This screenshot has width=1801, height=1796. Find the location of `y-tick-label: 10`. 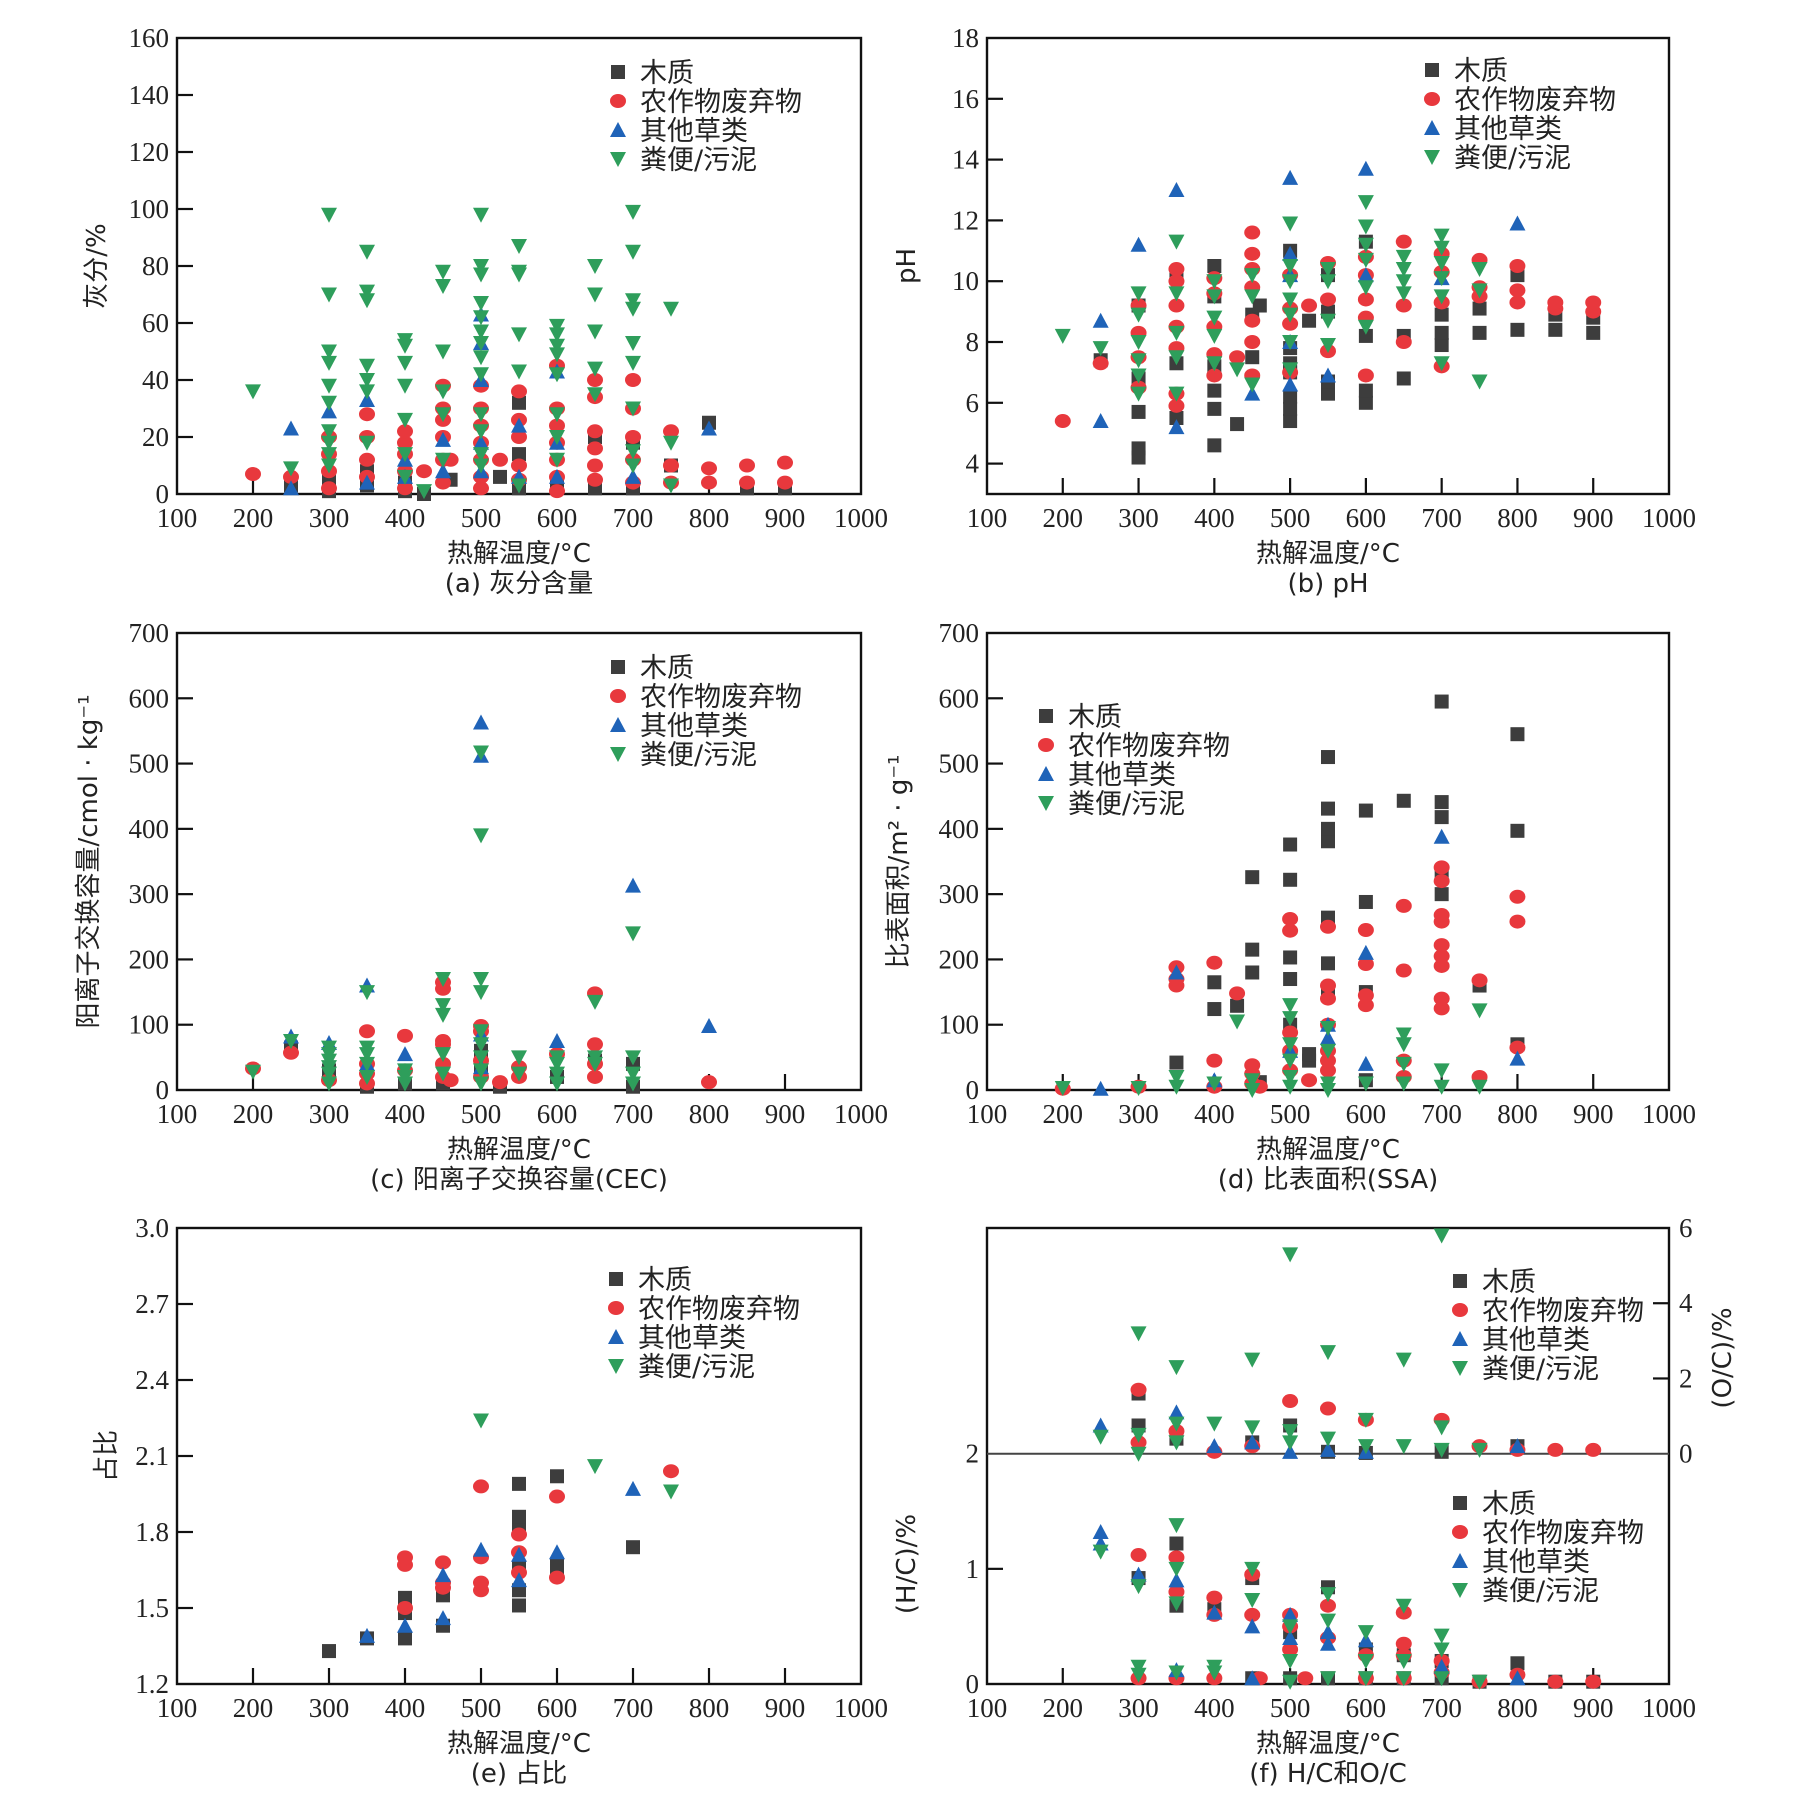

y-tick-label: 10 is located at coordinates (965, 281).